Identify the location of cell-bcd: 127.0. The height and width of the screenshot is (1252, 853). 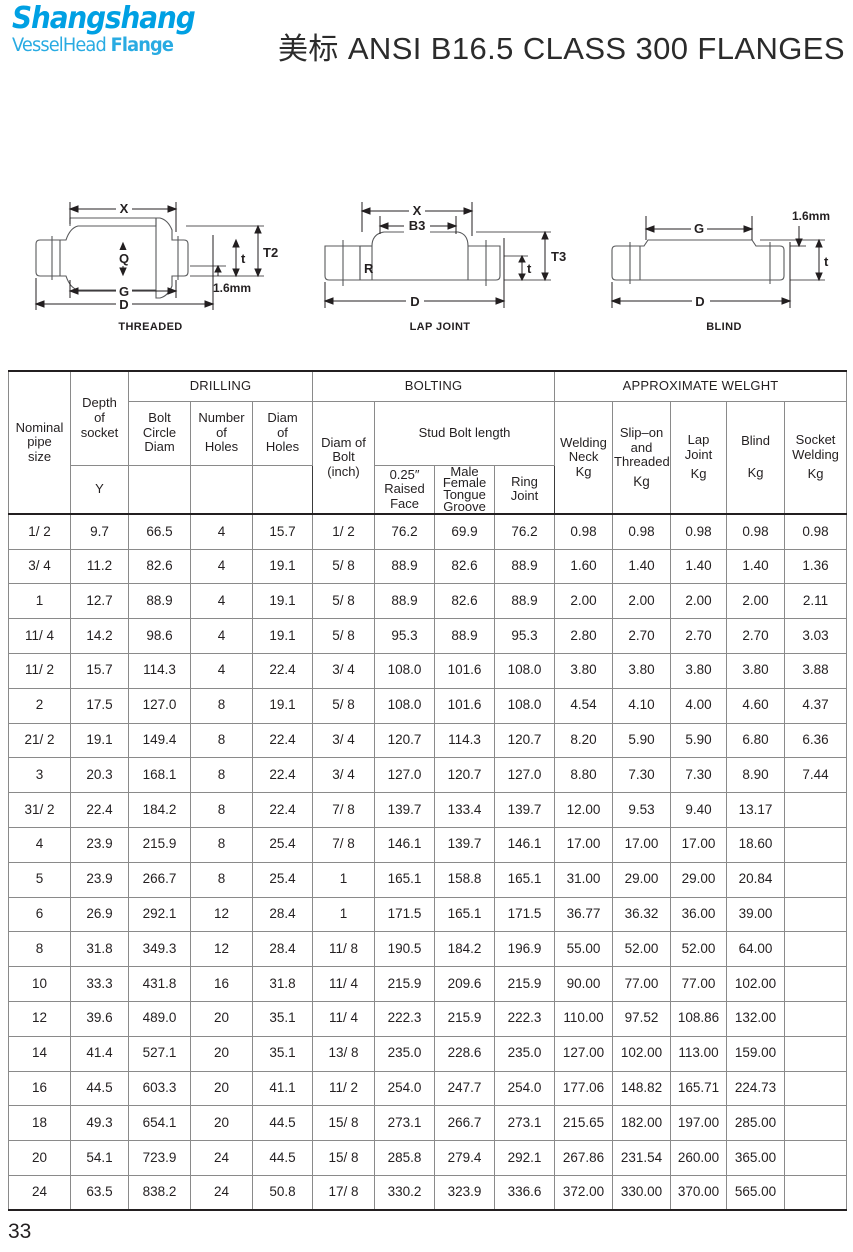
(159, 705).